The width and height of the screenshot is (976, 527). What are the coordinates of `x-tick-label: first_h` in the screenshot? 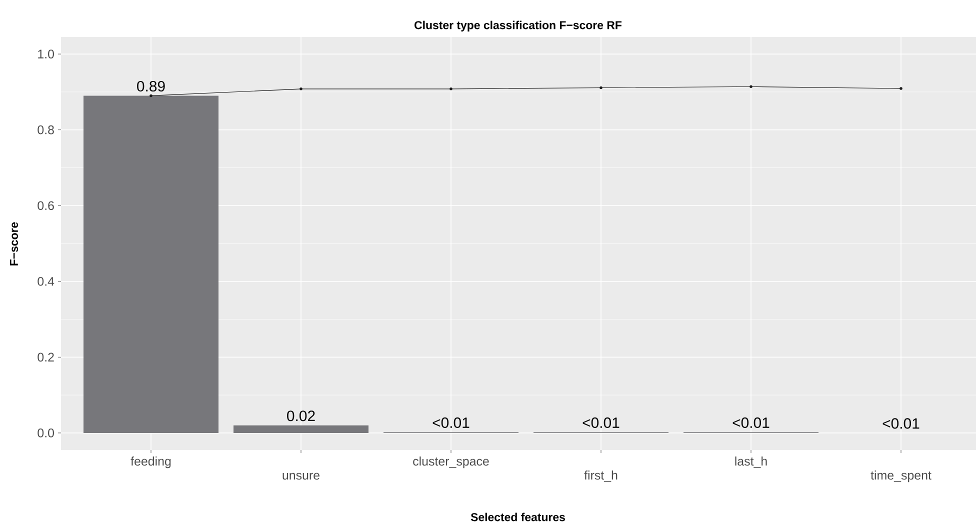 It's located at (601, 476).